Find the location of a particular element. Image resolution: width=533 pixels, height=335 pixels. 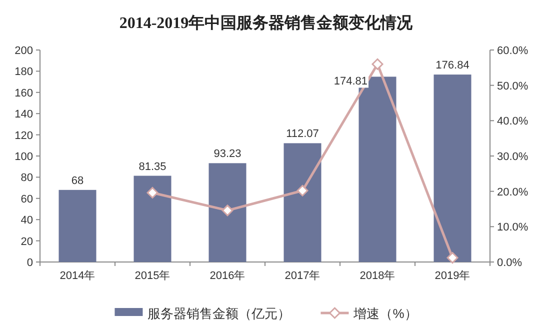

y-tick-label: 200 is located at coordinates (23, 51).